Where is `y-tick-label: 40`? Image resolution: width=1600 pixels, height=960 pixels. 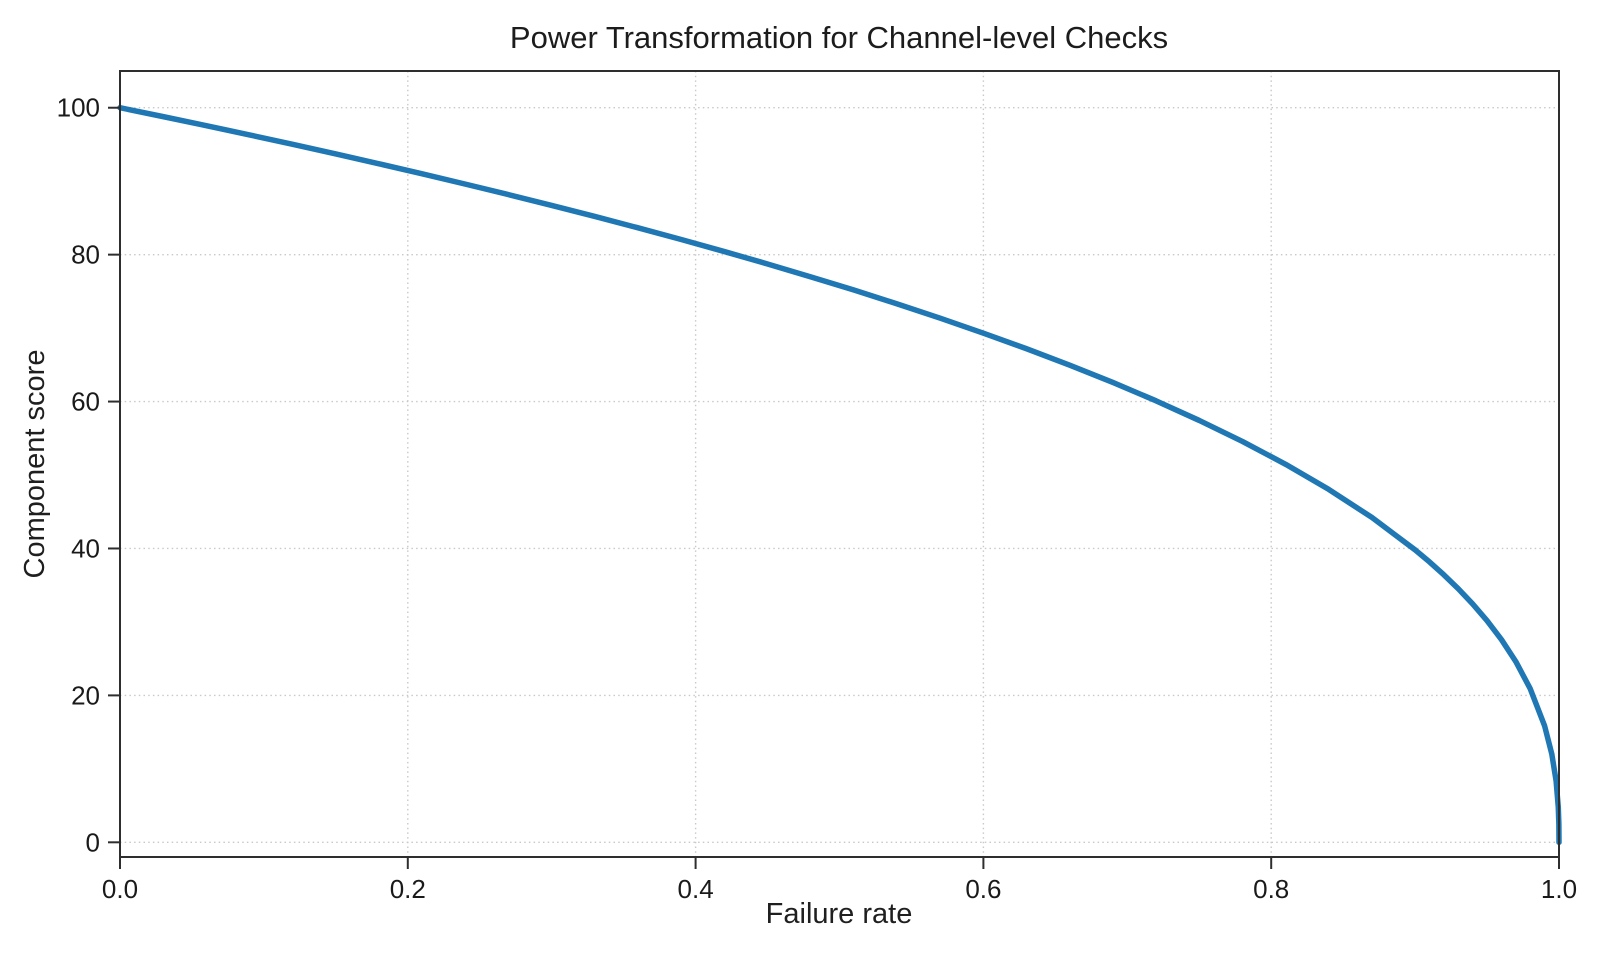 y-tick-label: 40 is located at coordinates (85, 548).